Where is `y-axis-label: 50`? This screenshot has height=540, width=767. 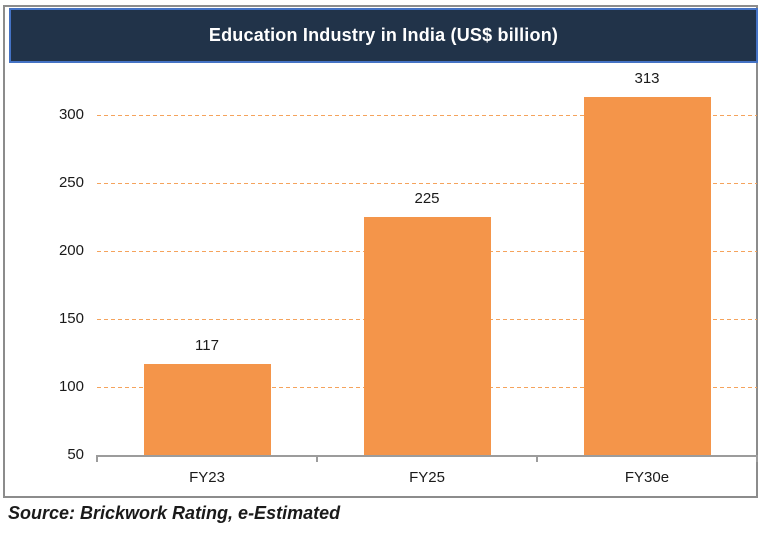
y-axis-label: 50 is located at coordinates (75, 454).